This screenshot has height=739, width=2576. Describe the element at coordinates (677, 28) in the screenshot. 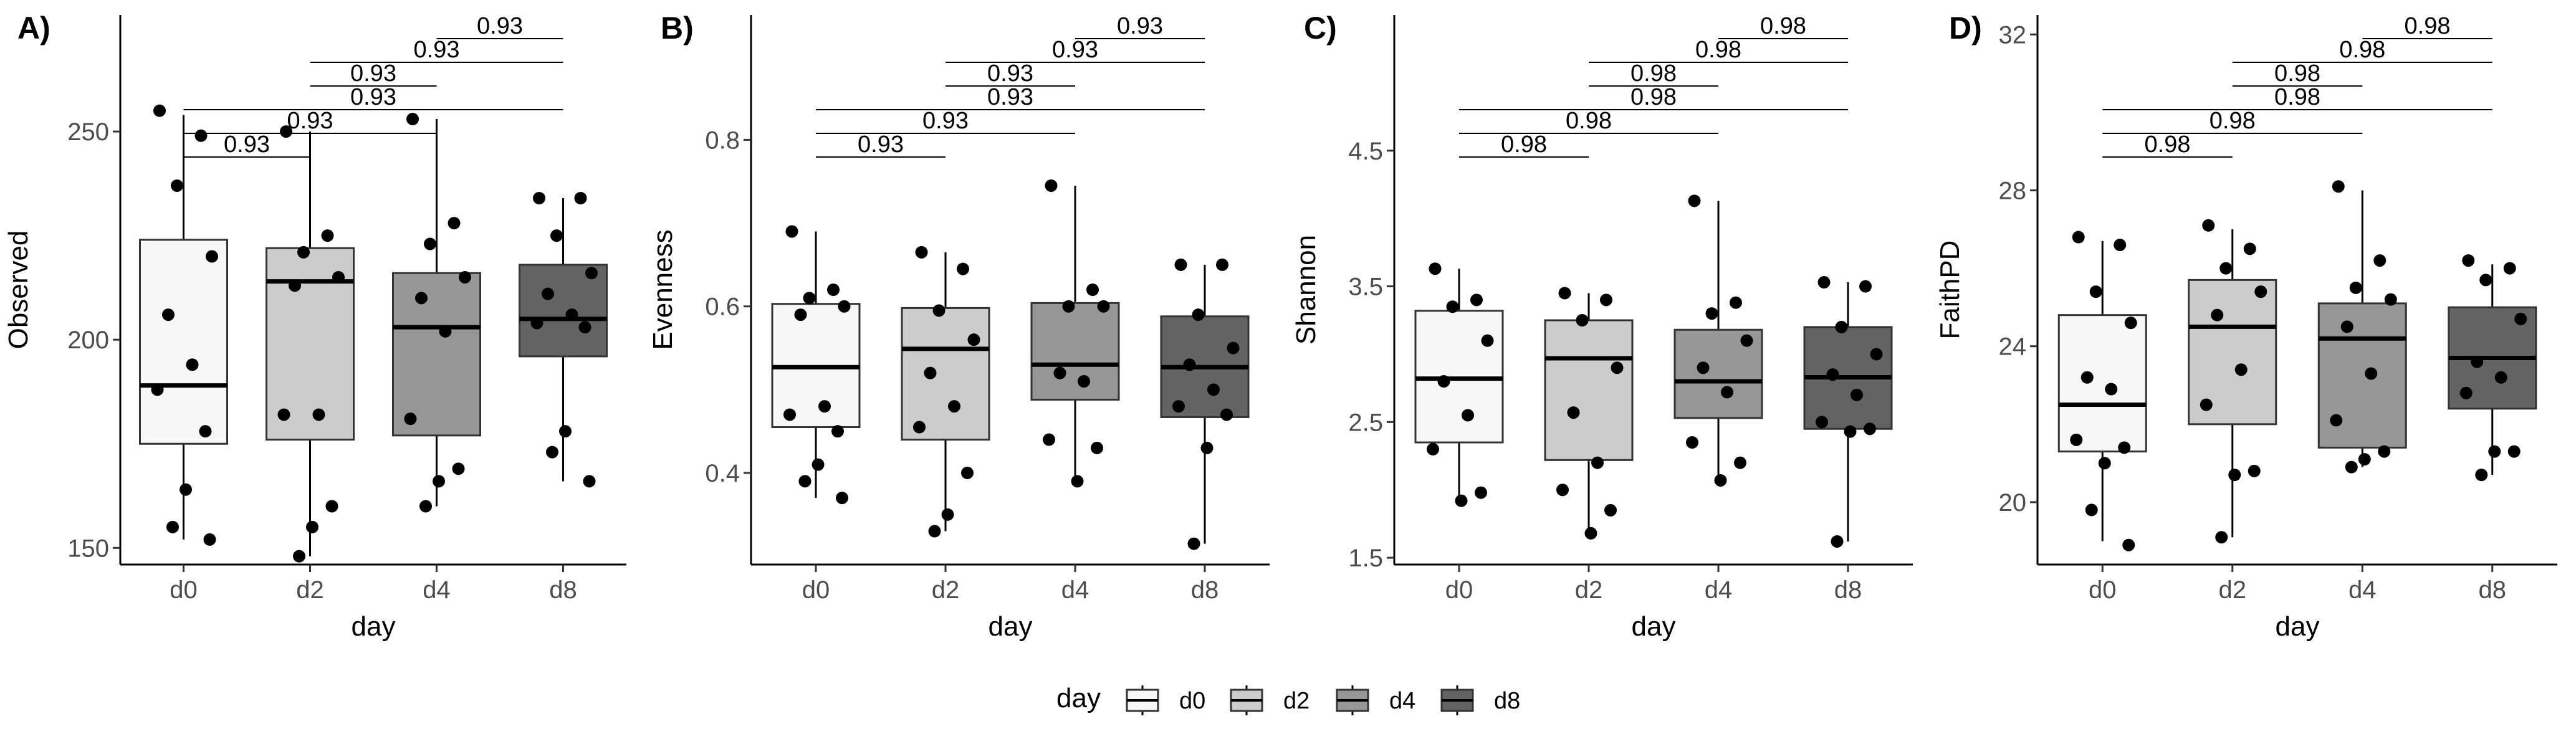

I see `panel-letter: B)` at that location.